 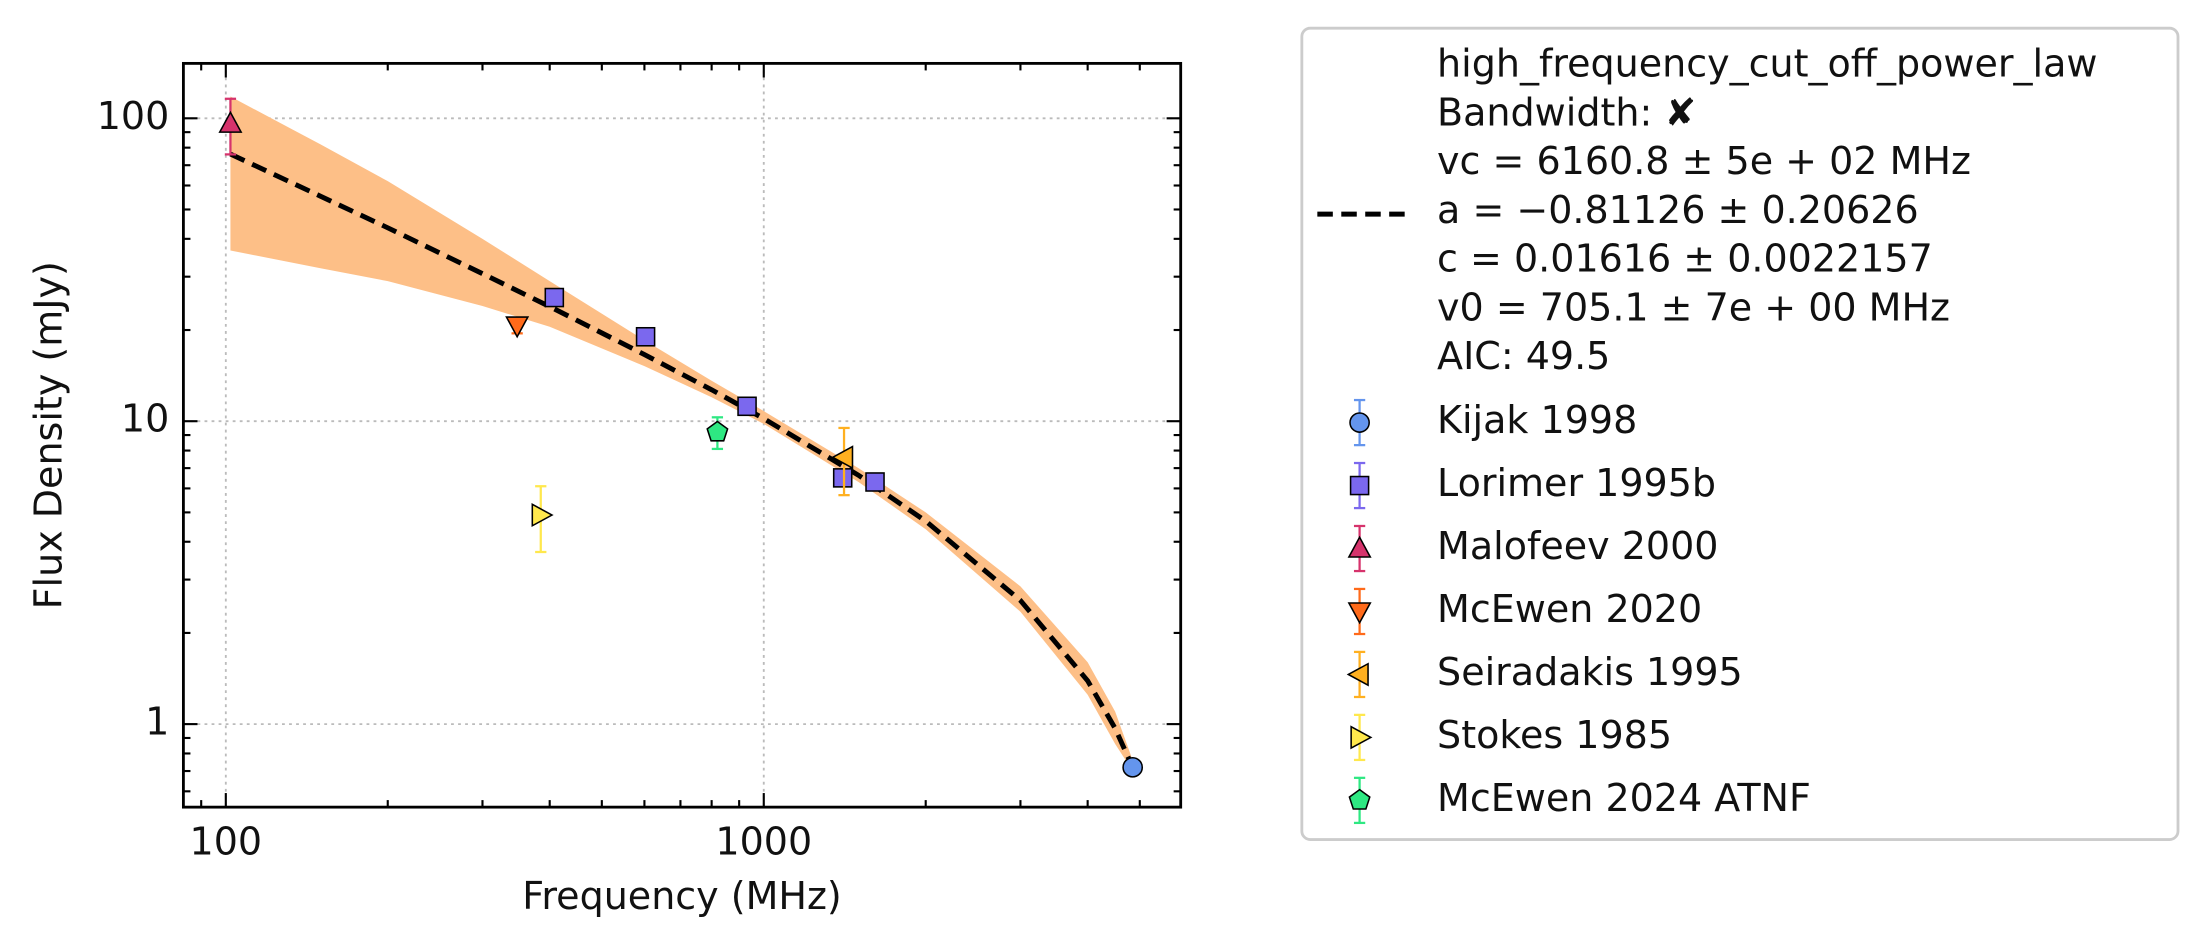 What do you see at coordinates (1523, 356) in the screenshot?
I see `legend-label: AIC: 49.5` at bounding box center [1523, 356].